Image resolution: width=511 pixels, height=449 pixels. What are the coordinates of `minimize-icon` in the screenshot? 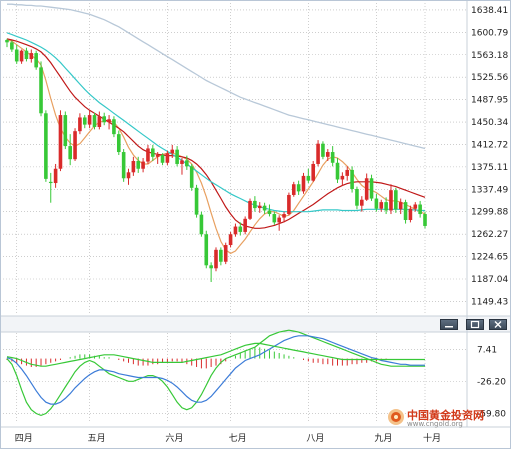 It's located at (449, 327).